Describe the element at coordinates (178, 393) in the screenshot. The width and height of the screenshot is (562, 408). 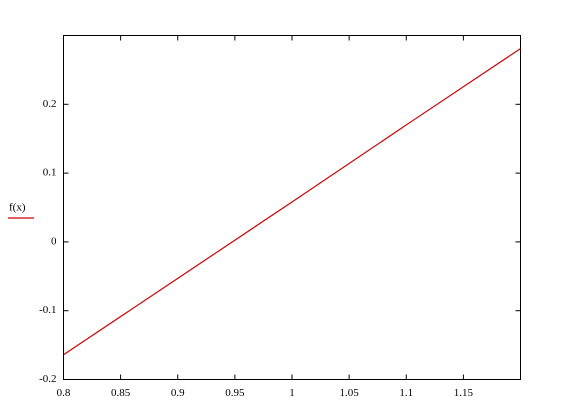
I see `x-tick-label: 0.9` at that location.